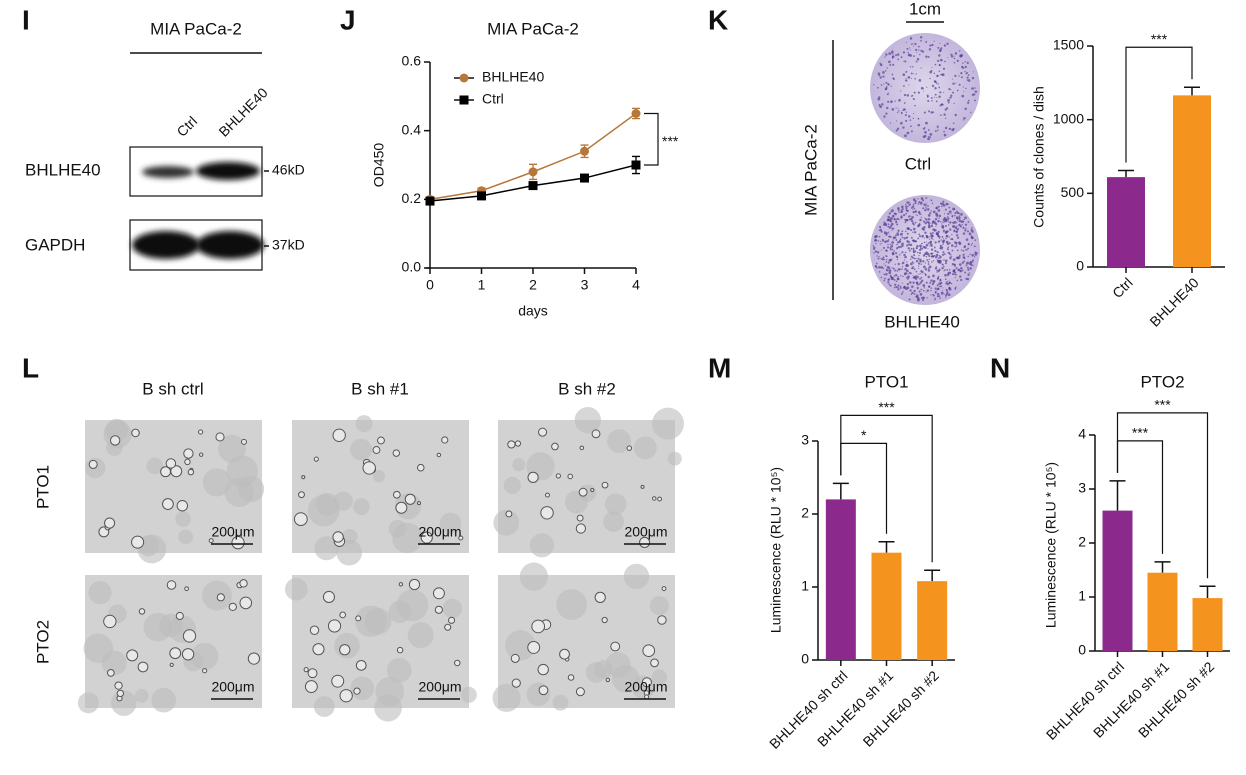 Image resolution: width=1246 pixels, height=775 pixels. What do you see at coordinates (228, 171) in the screenshot?
I see `blot-band` at bounding box center [228, 171].